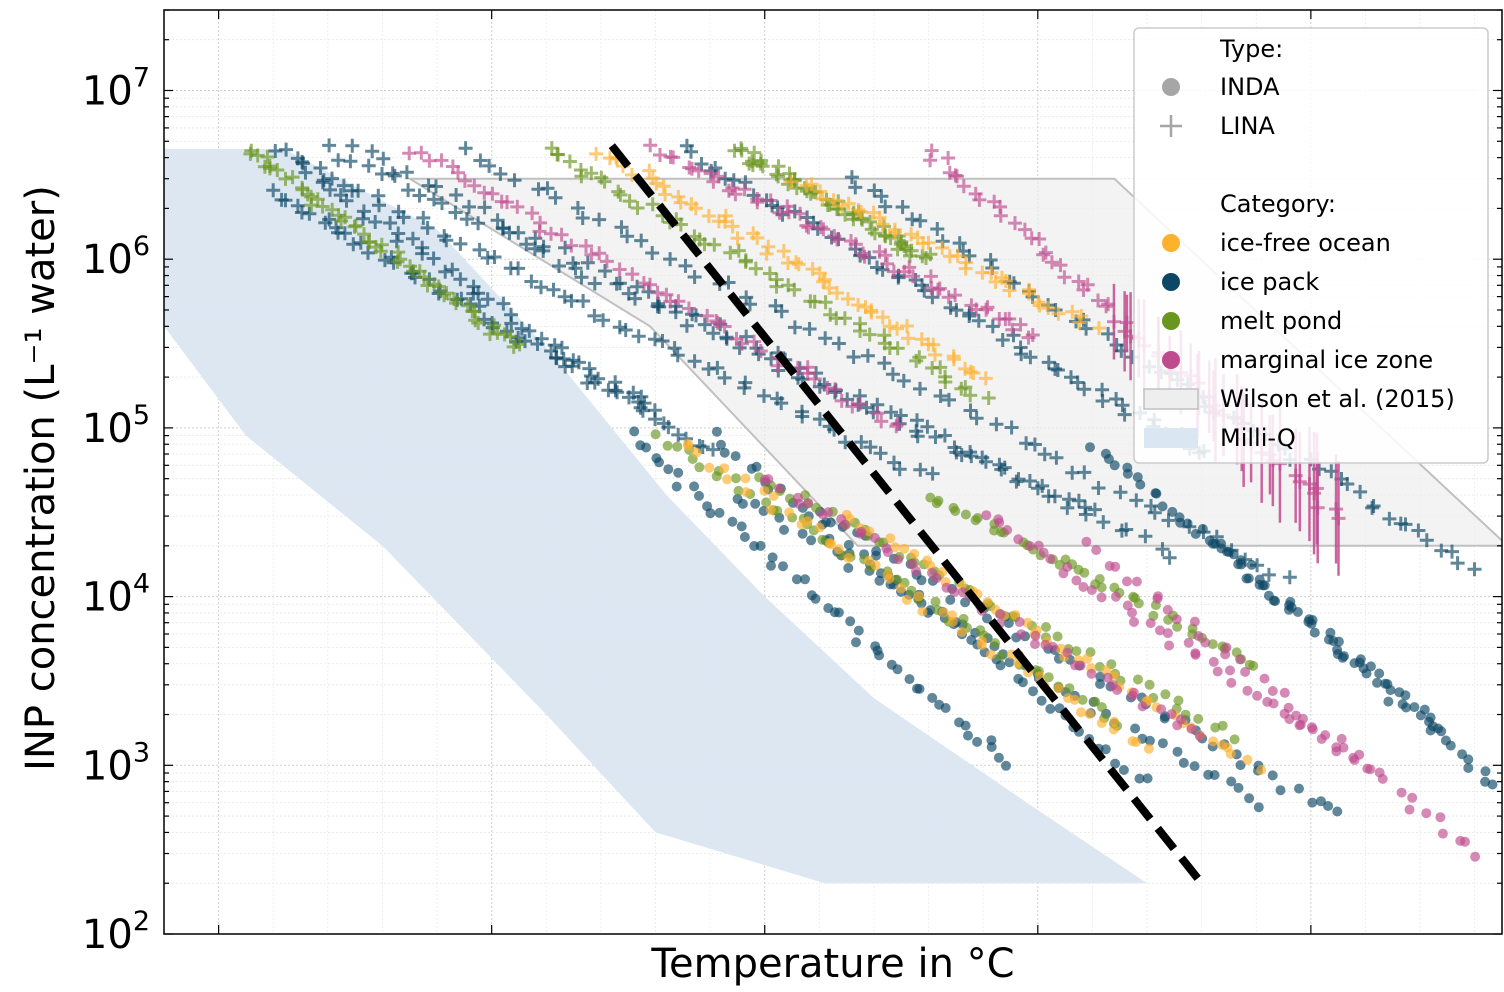 This screenshot has width=1504, height=992. What do you see at coordinates (1278, 204) in the screenshot?
I see `legend-category-header: Category:` at bounding box center [1278, 204].